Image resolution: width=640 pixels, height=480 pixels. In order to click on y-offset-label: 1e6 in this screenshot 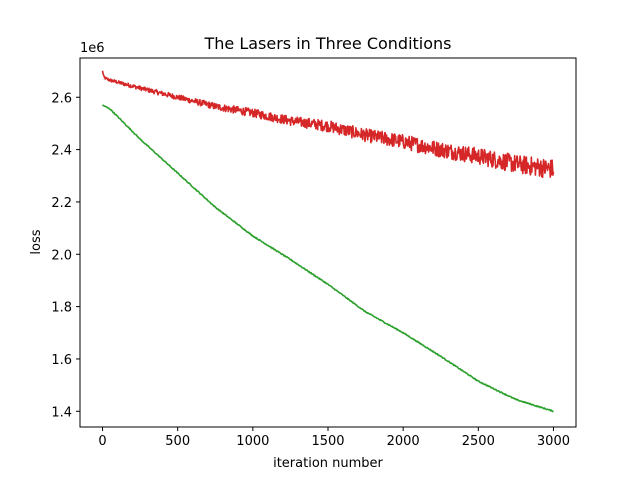, I will do `click(92, 48)`.